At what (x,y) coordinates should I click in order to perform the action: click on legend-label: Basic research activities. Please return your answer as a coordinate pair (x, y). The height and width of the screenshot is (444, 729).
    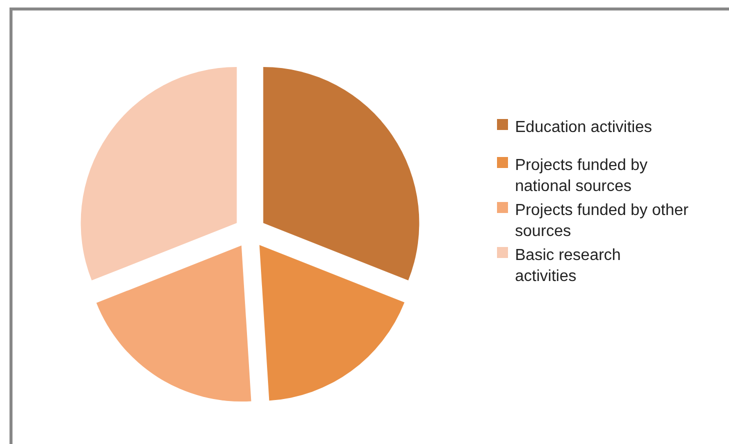
    Looking at the image, I should click on (568, 266).